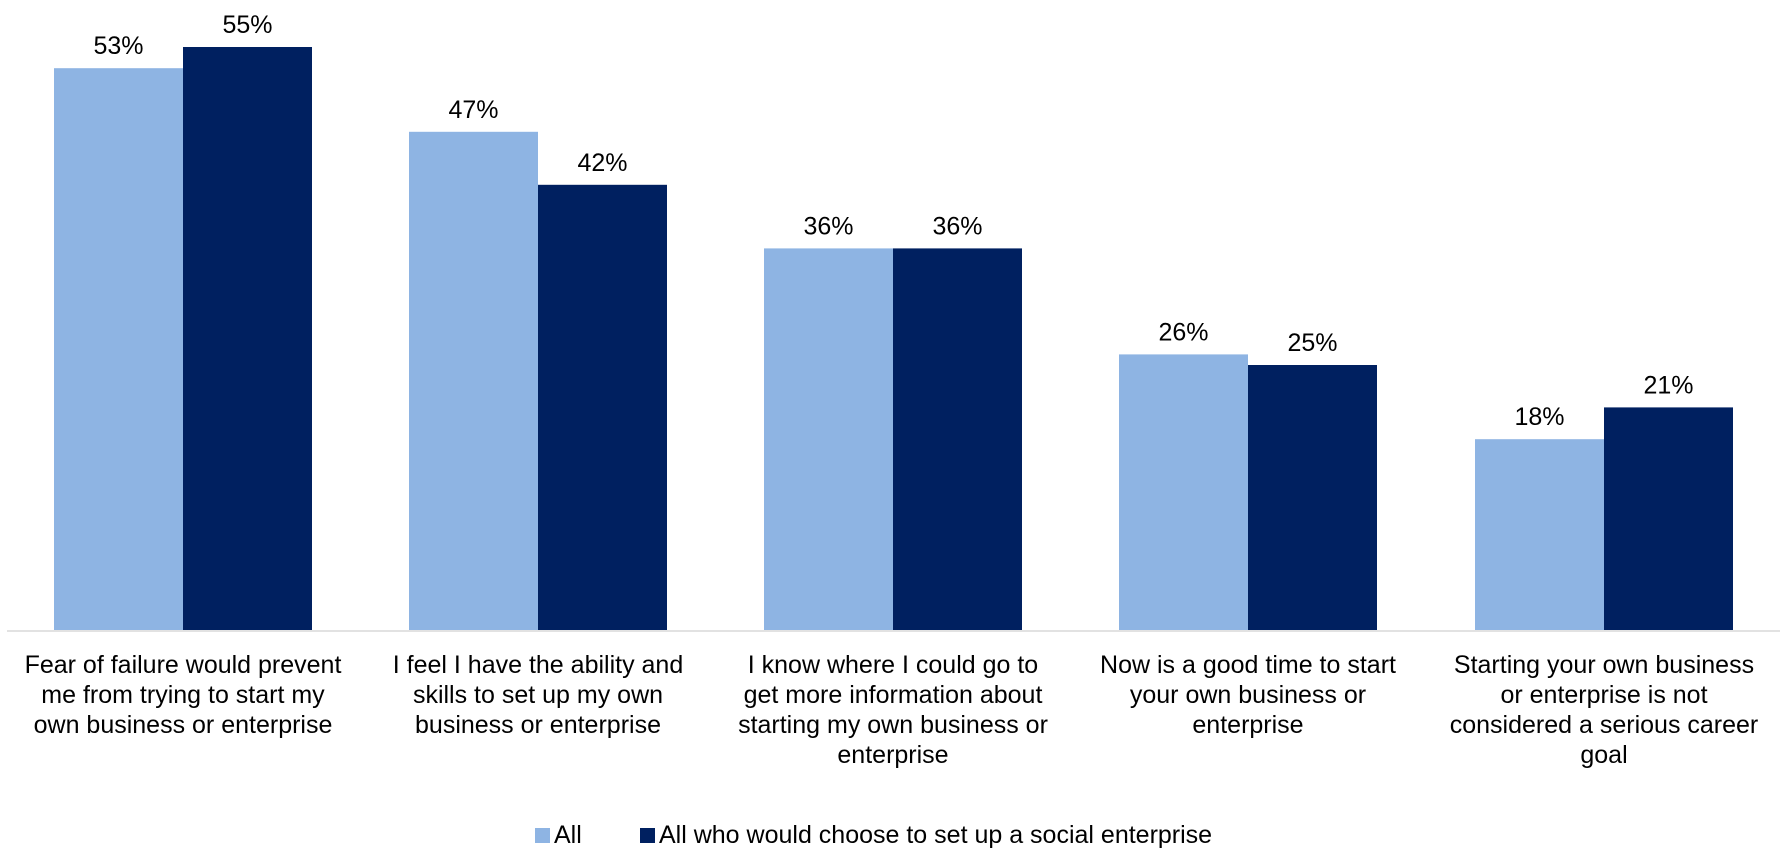 The width and height of the screenshot is (1785, 849). Describe the element at coordinates (1539, 534) in the screenshot. I see `bar-s0-c4` at that location.